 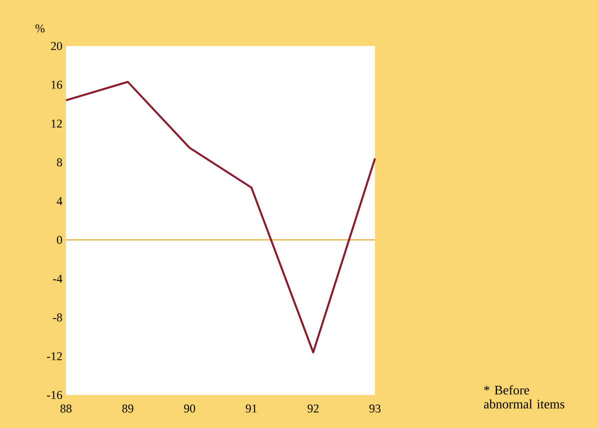 I want to click on y-tick-label: 12, so click(x=57, y=124).